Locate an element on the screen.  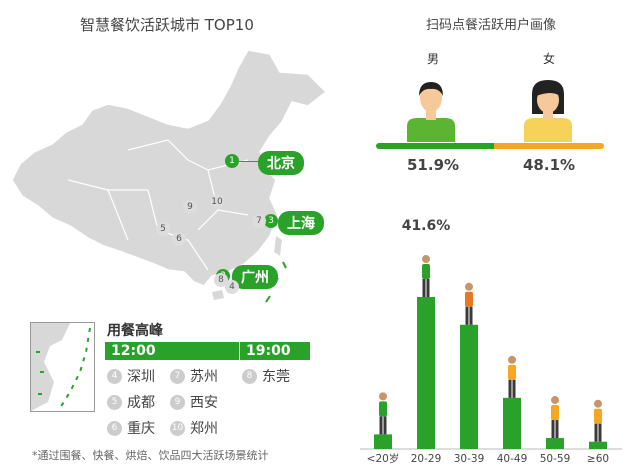
right-title: 扫码点餐活跃用户画像 is located at coordinates (491, 25).